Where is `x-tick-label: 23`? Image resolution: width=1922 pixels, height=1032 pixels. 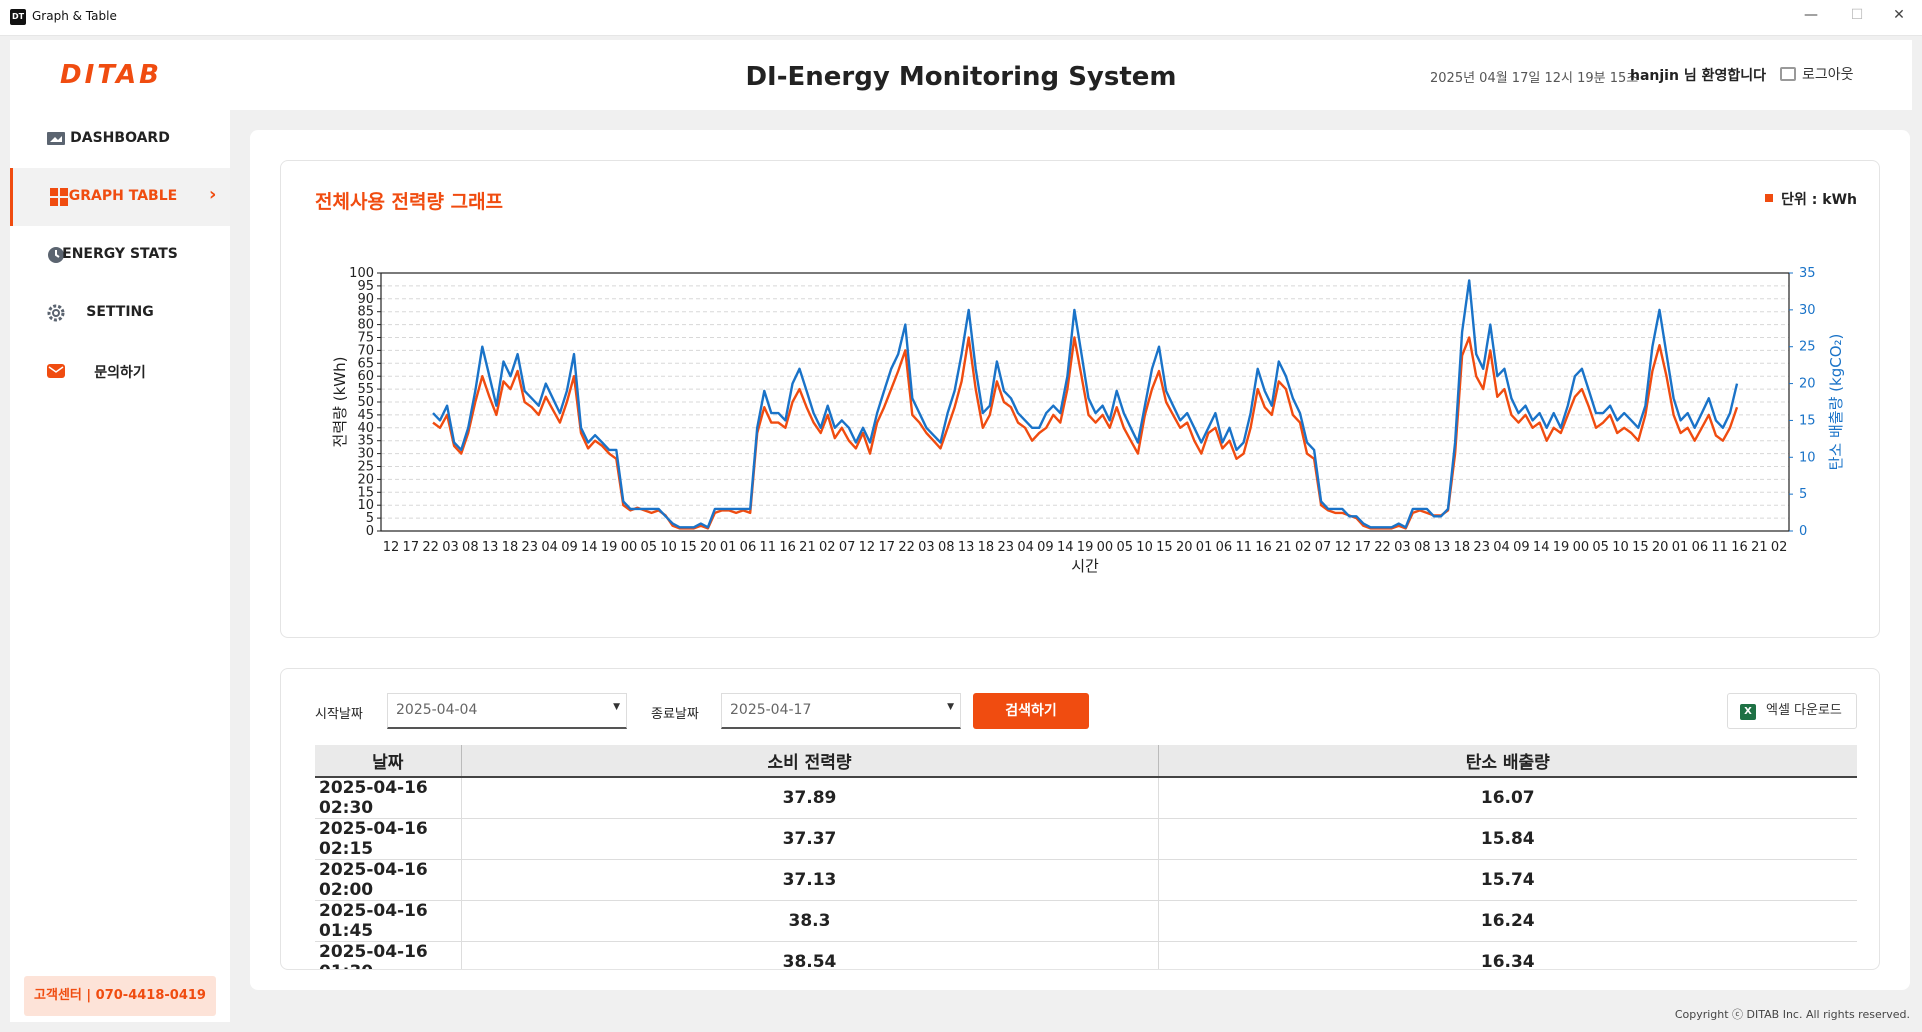 x-tick-label: 23 is located at coordinates (1481, 547).